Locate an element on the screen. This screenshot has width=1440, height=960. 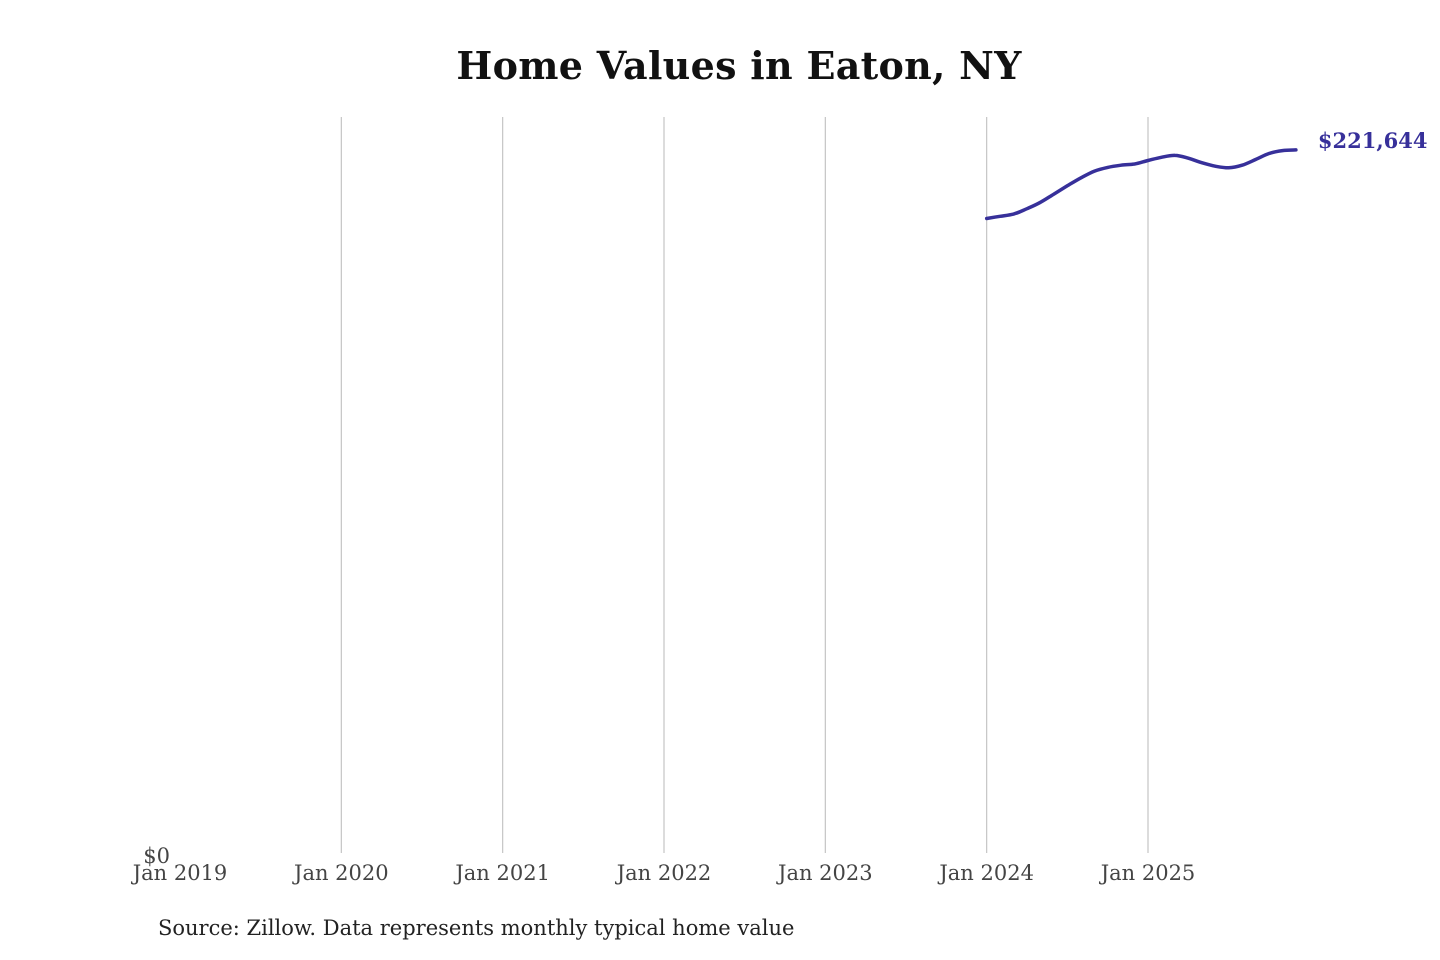
x-tick-label: Jan 2020 is located at coordinates (340, 873).